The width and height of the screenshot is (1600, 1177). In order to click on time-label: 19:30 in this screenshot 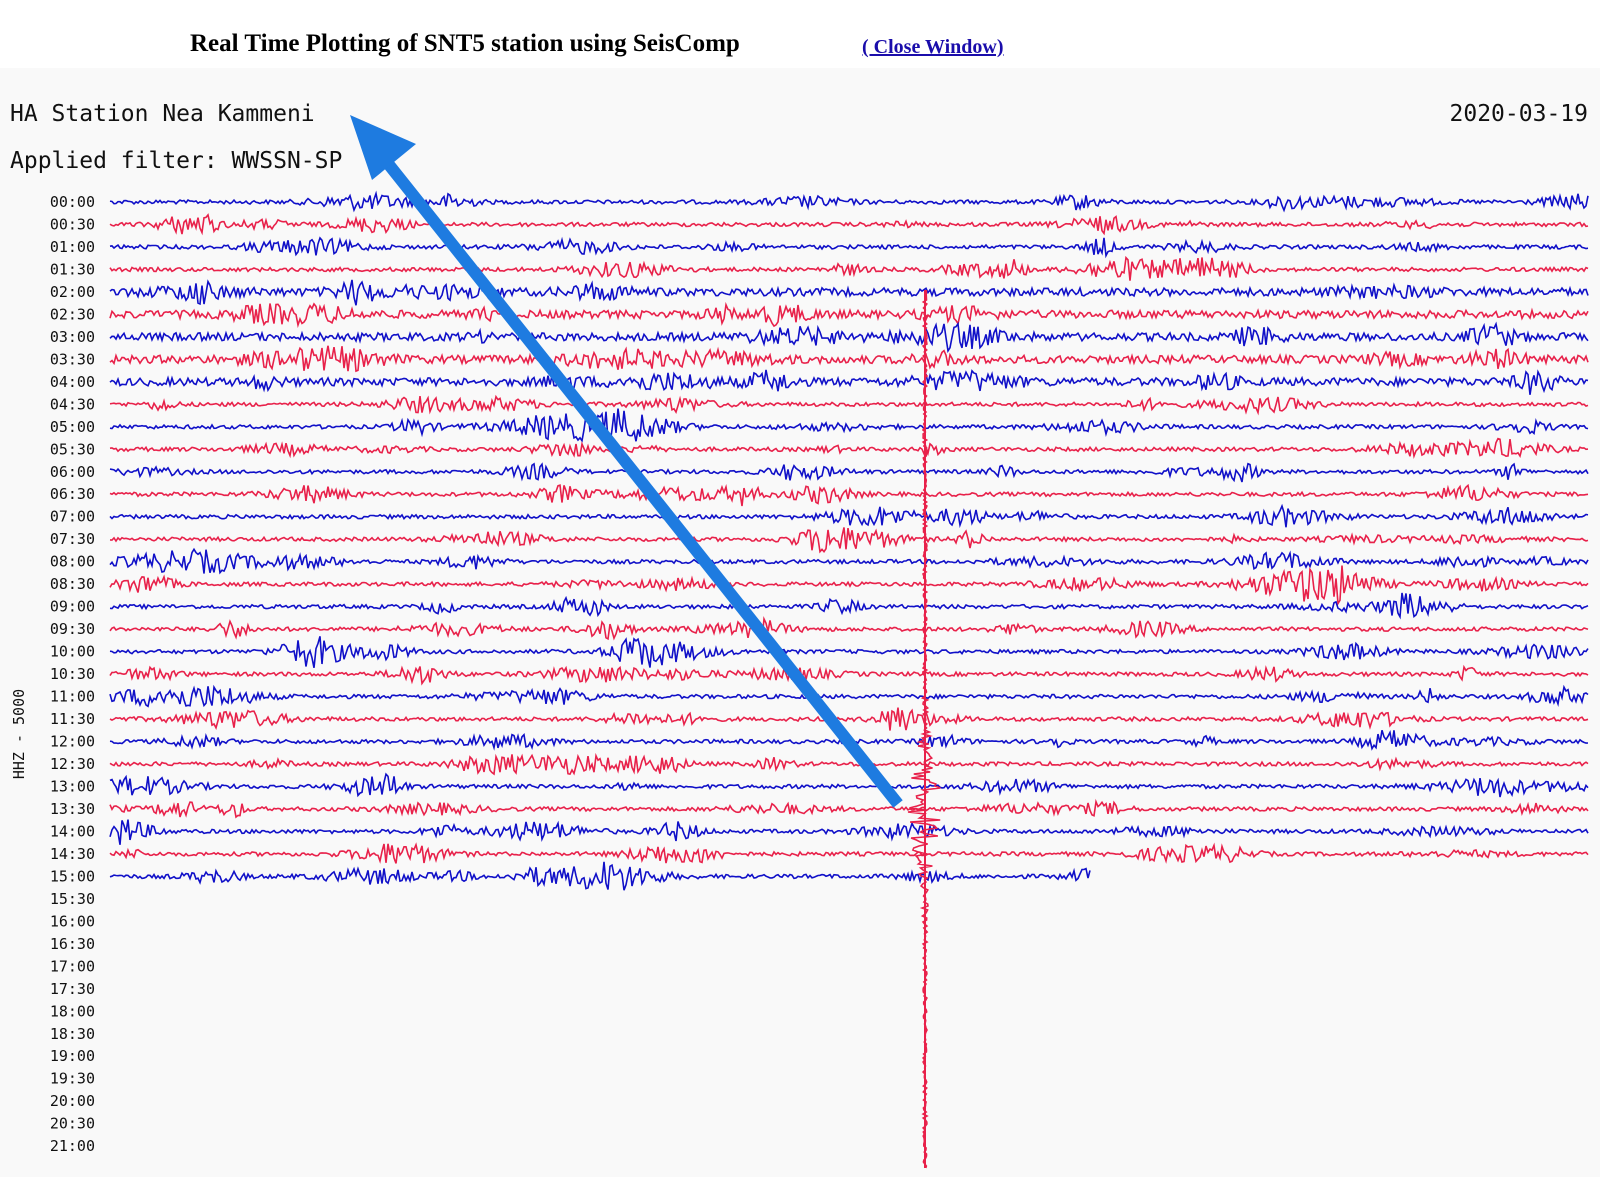, I will do `click(72, 1079)`.